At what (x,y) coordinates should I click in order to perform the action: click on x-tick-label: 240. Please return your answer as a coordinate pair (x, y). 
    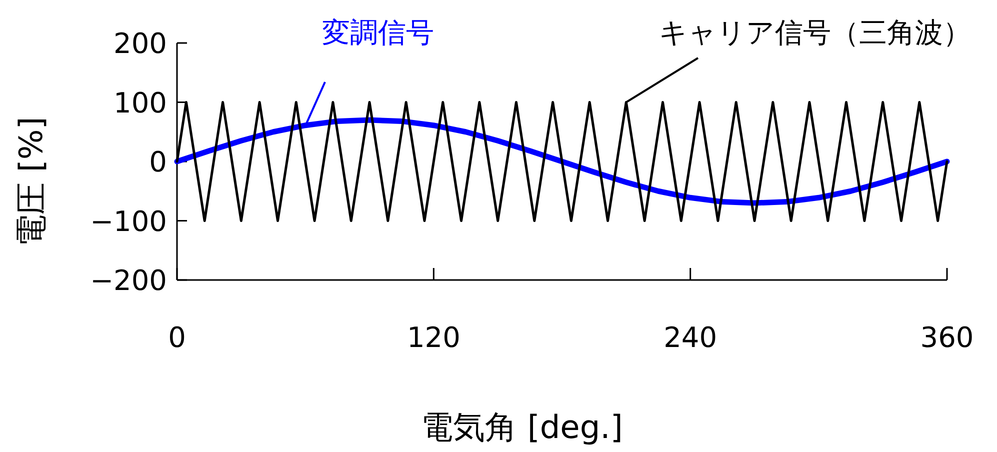
    Looking at the image, I should click on (691, 337).